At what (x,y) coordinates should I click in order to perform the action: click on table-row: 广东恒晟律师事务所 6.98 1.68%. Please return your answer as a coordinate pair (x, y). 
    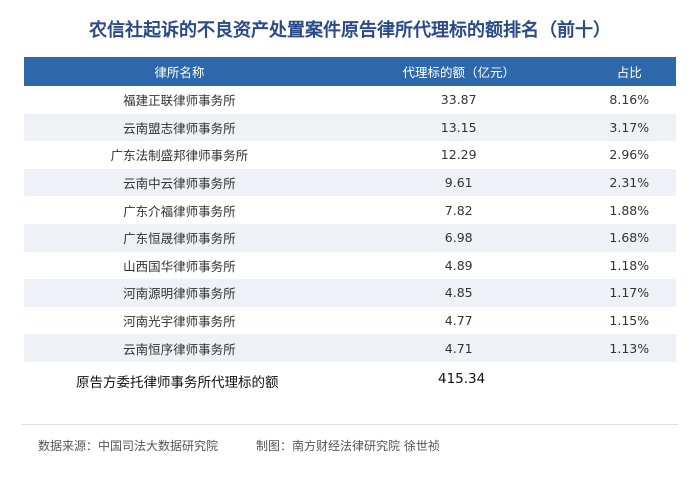
    Looking at the image, I should click on (350, 237).